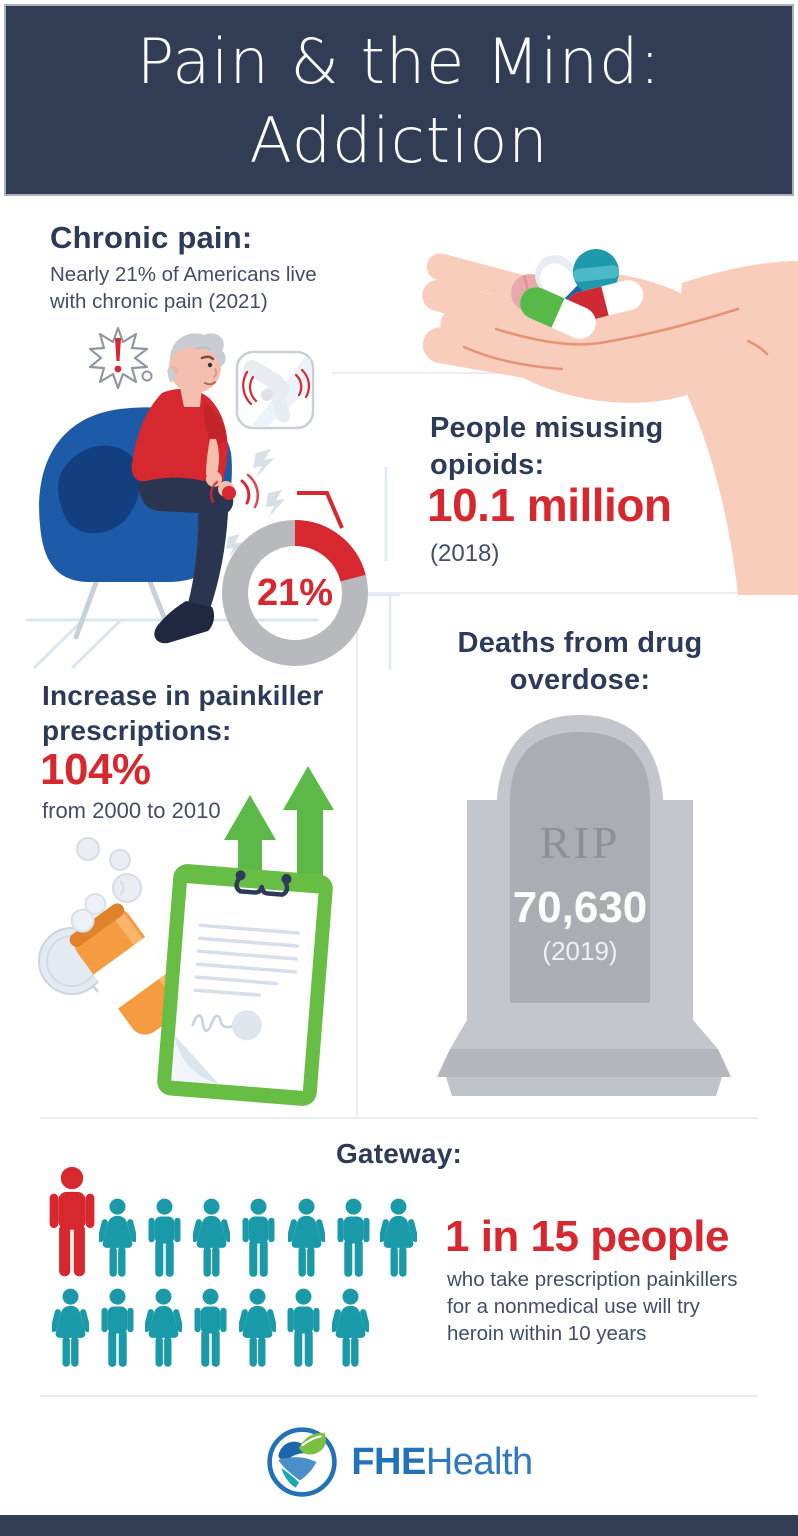 This screenshot has width=798, height=1536. Describe the element at coordinates (320, 510) in the screenshot. I see `donut-leader-line` at that location.